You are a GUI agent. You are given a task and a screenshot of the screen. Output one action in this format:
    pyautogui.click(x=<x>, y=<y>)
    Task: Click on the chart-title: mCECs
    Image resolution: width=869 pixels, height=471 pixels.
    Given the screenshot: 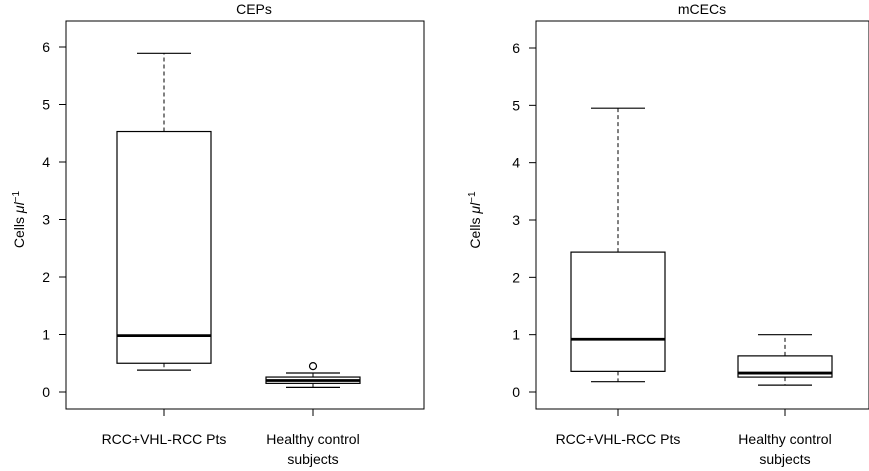 What is the action you would take?
    pyautogui.click(x=702, y=9)
    